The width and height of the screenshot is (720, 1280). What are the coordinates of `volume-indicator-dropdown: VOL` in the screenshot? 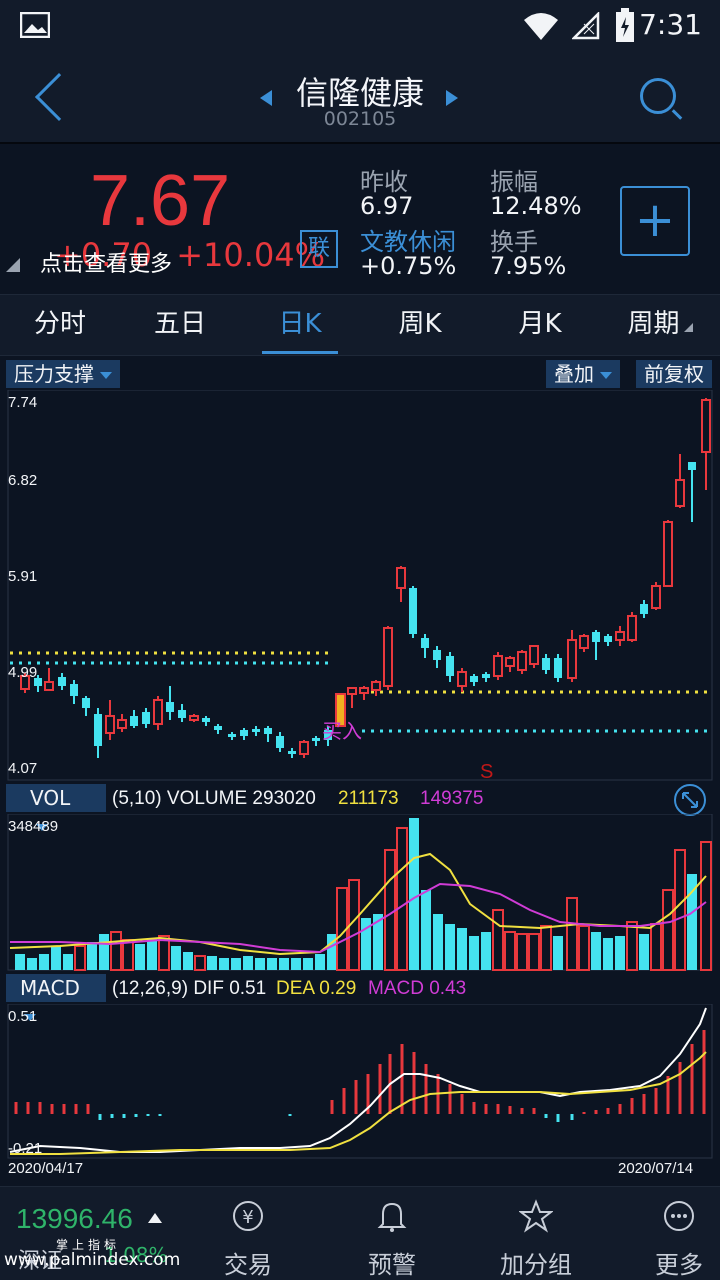 It's located at (56, 807).